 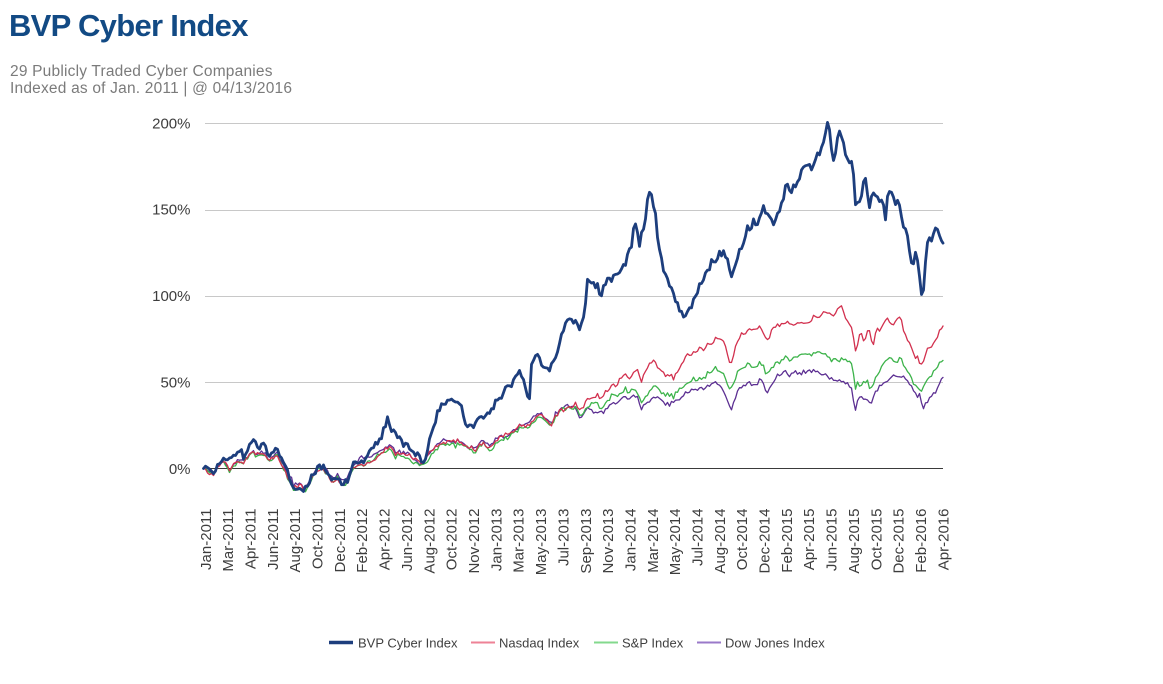 What do you see at coordinates (586, 541) in the screenshot?
I see `svg-text: Sep-2013` at bounding box center [586, 541].